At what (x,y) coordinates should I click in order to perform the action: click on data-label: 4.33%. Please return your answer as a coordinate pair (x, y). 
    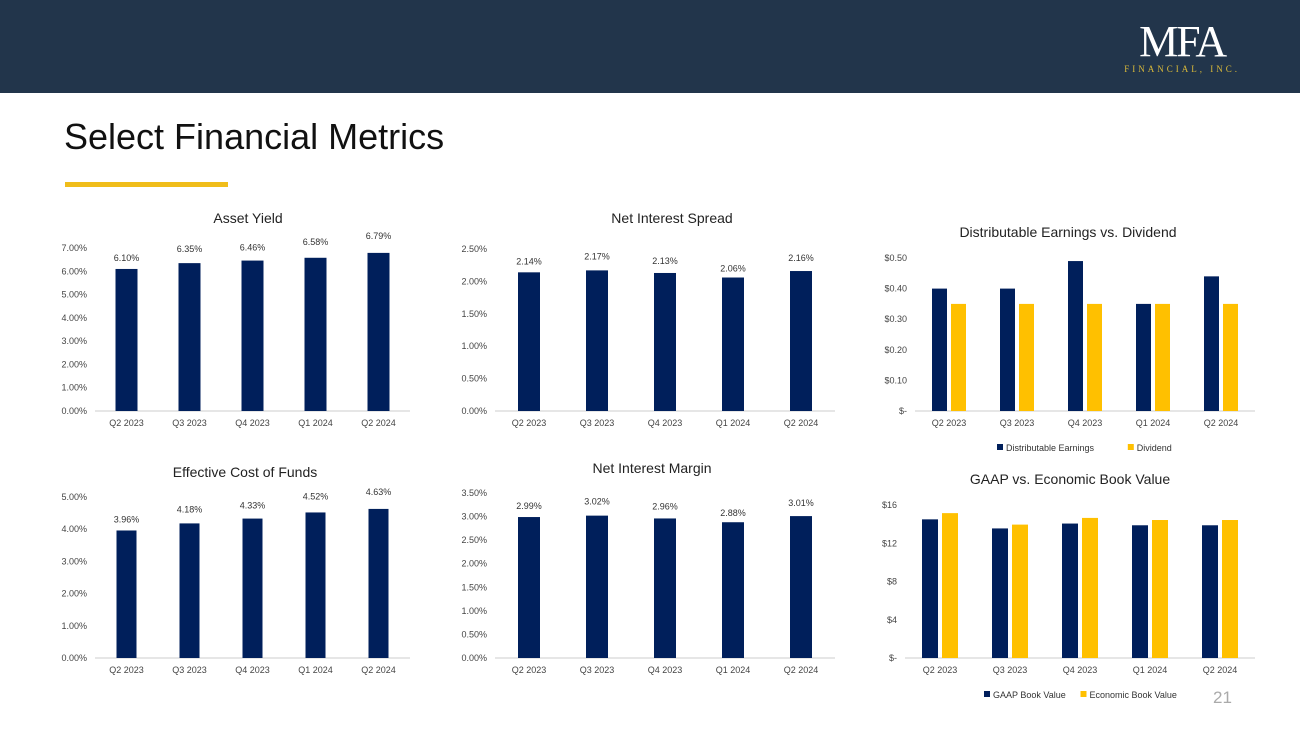
    Looking at the image, I should click on (253, 506).